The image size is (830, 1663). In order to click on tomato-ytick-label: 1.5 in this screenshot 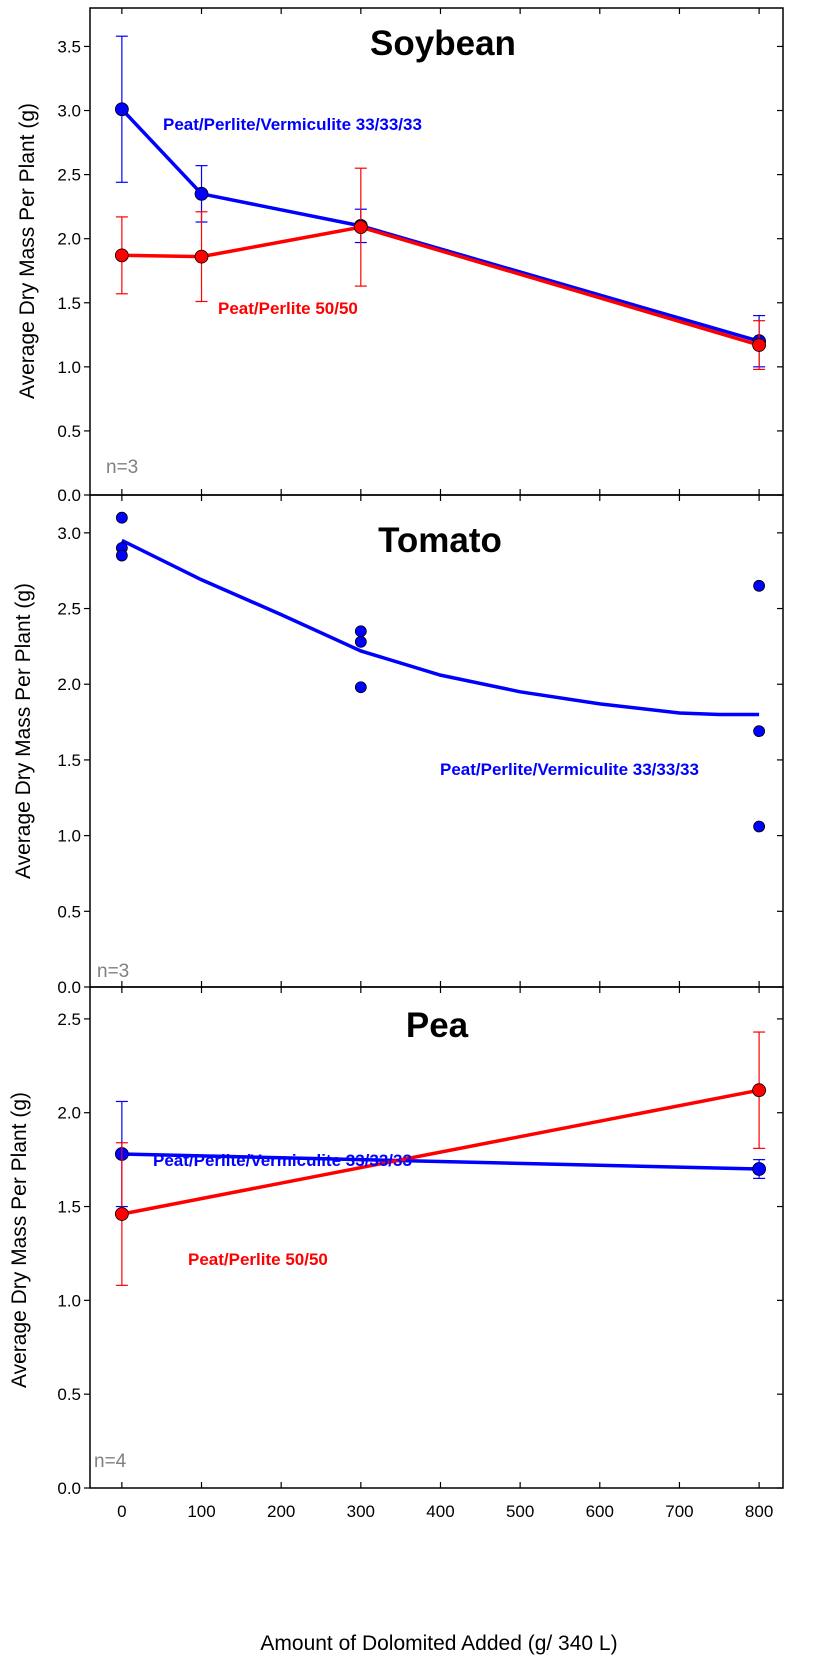, I will do `click(69, 760)`.